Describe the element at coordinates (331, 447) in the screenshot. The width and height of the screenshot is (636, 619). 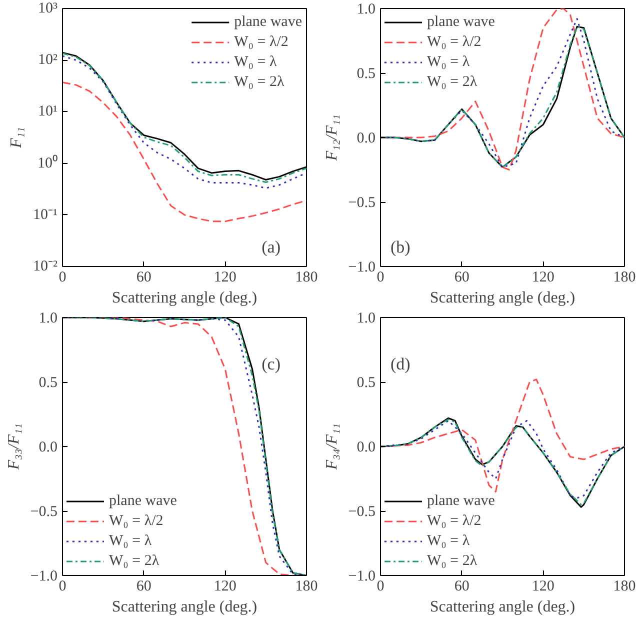
I see `y-axis-title: F₃₄/F₁₁` at that location.